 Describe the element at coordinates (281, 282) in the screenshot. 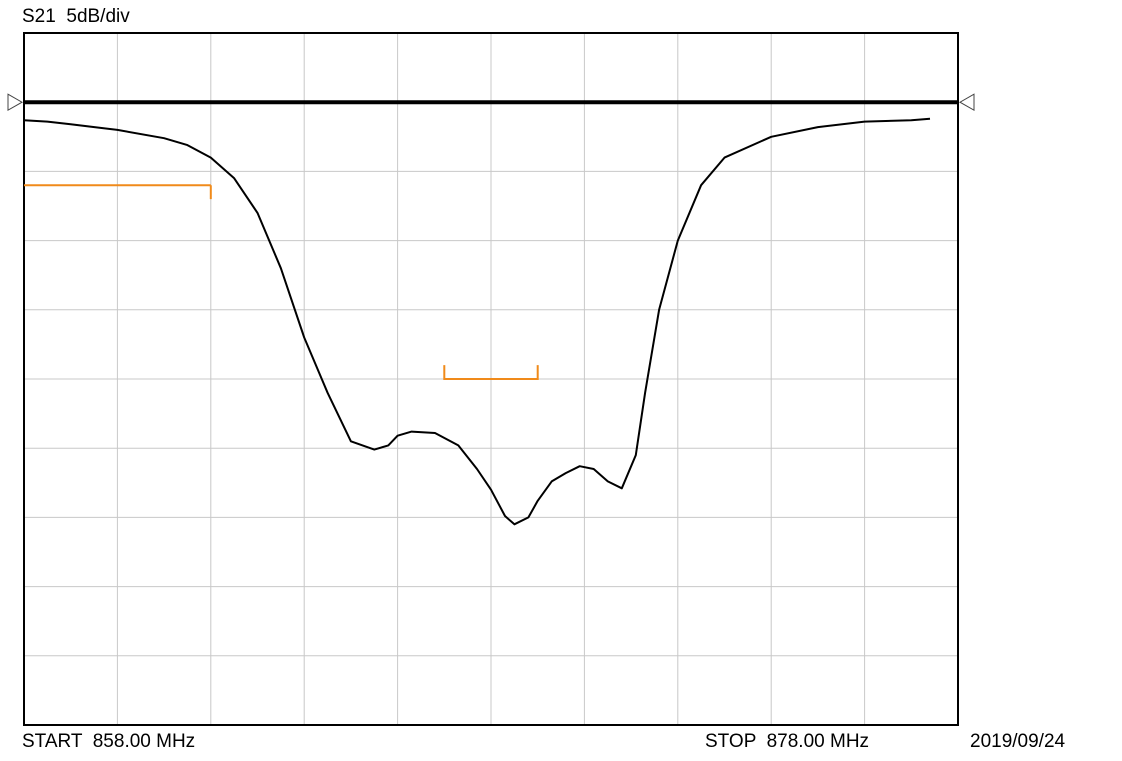

I see `limit-lines` at that location.